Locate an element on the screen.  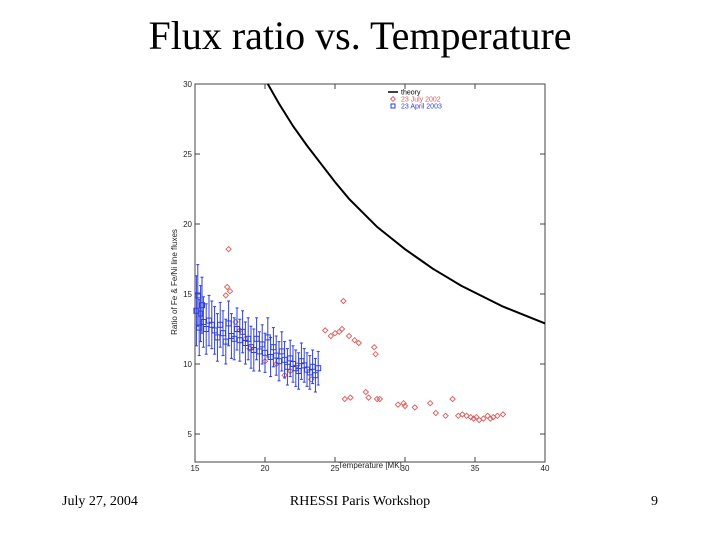
x-tick-label-1: 20 is located at coordinates (265, 468).